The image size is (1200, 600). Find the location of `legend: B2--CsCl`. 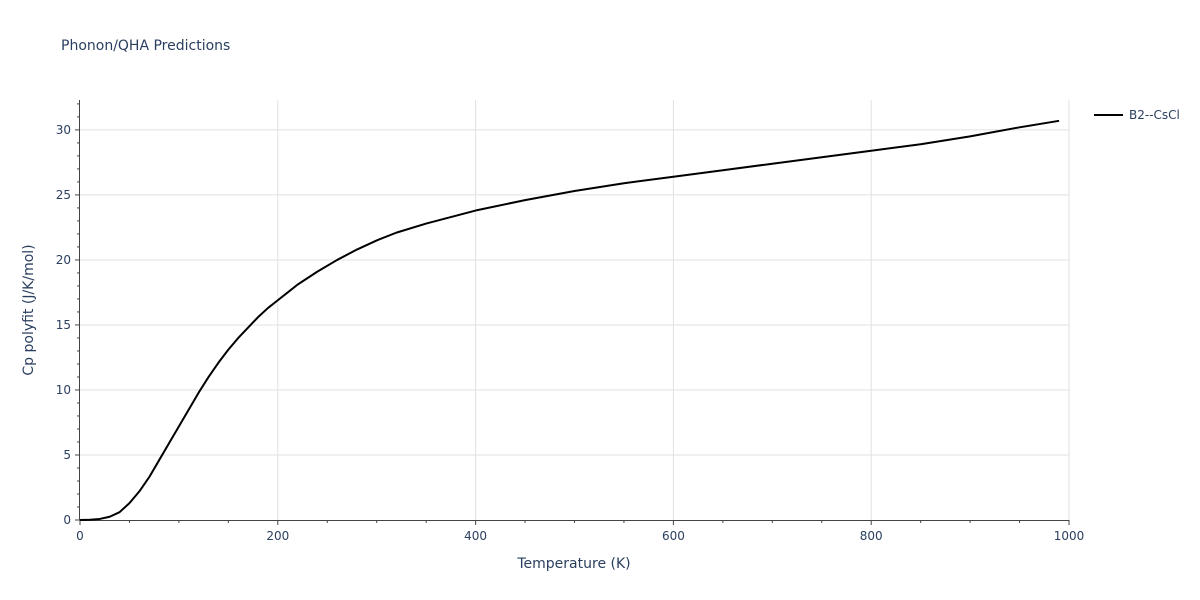

legend: B2--CsCl is located at coordinates (1137, 115).